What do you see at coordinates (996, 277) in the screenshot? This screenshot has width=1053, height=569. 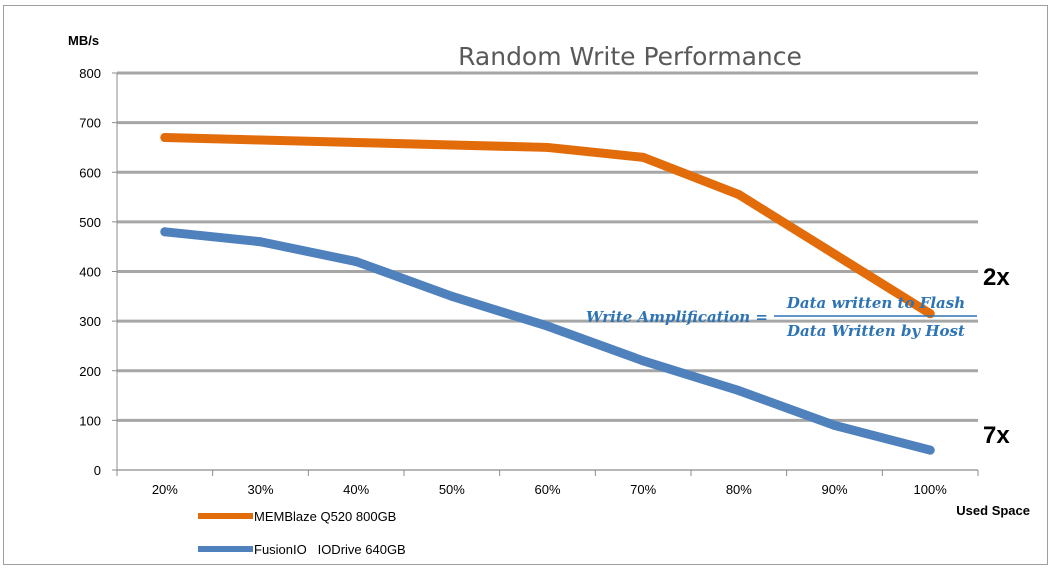 I see `ratio-label-2x: 2x` at bounding box center [996, 277].